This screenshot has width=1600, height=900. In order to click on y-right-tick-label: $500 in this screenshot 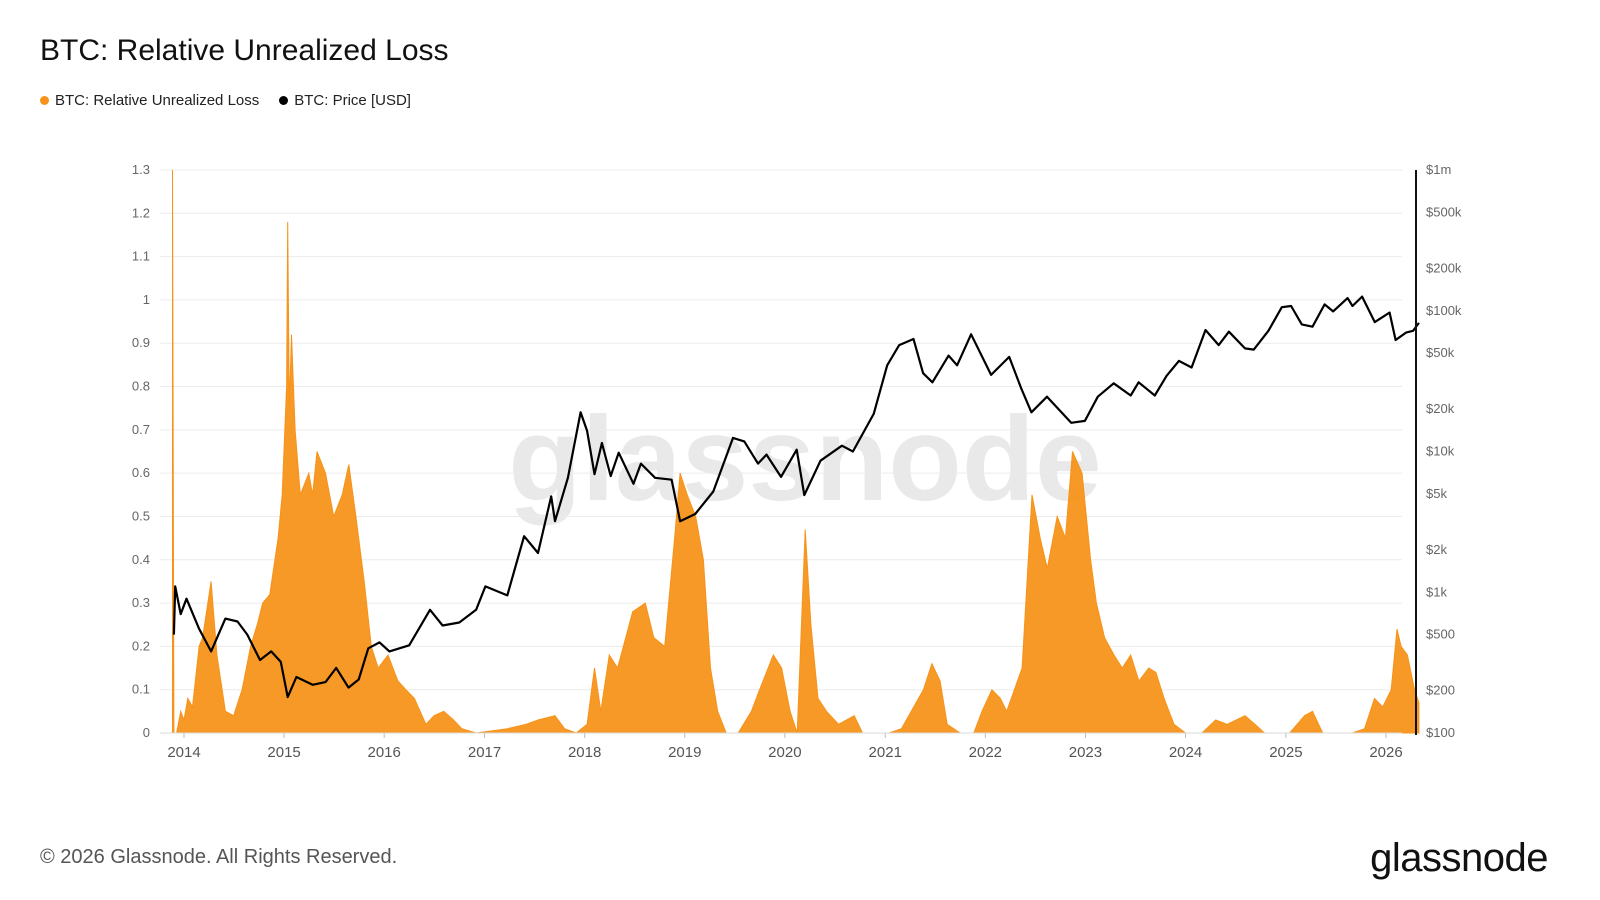, I will do `click(1440, 634)`.